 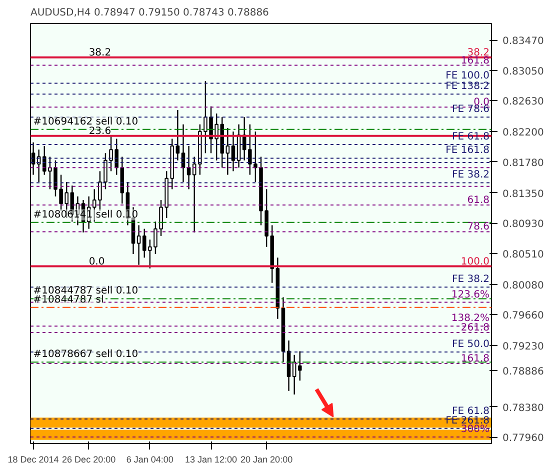 What do you see at coordinates (468, 86) in the screenshot?
I see `ref-line-label: FE 138.2` at bounding box center [468, 86].